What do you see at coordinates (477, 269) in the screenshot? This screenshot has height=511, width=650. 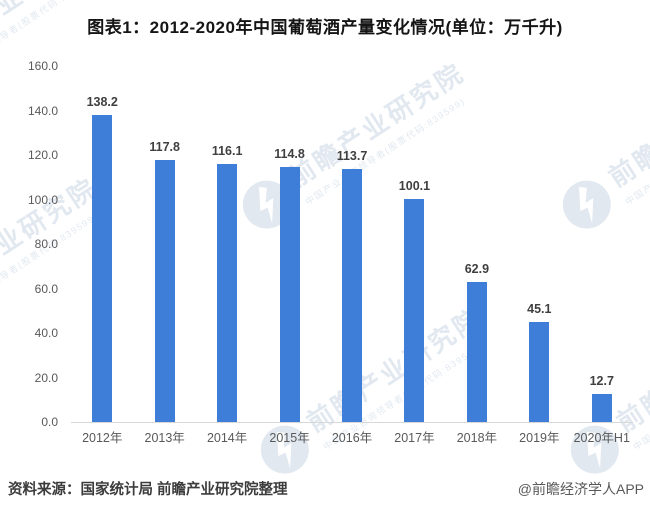 I see `bar-value-label: 62.9` at bounding box center [477, 269].